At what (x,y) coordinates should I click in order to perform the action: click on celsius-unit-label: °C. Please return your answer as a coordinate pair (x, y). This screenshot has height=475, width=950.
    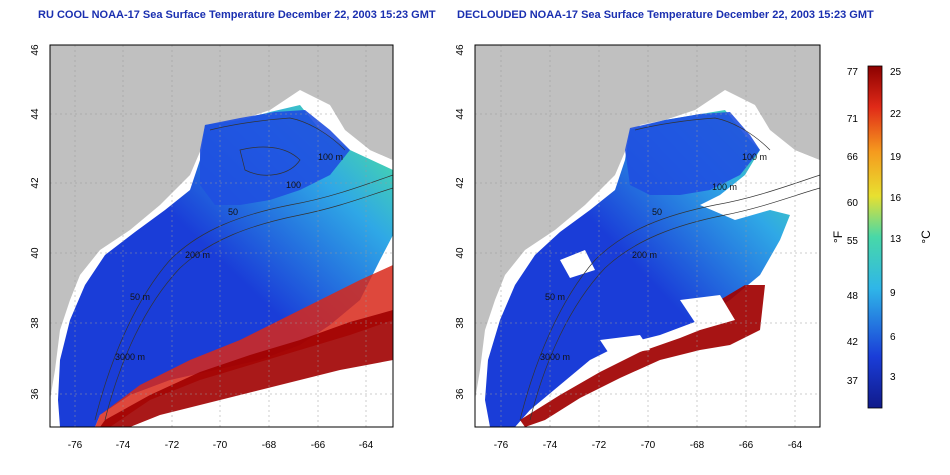
    Looking at the image, I should click on (926, 237).